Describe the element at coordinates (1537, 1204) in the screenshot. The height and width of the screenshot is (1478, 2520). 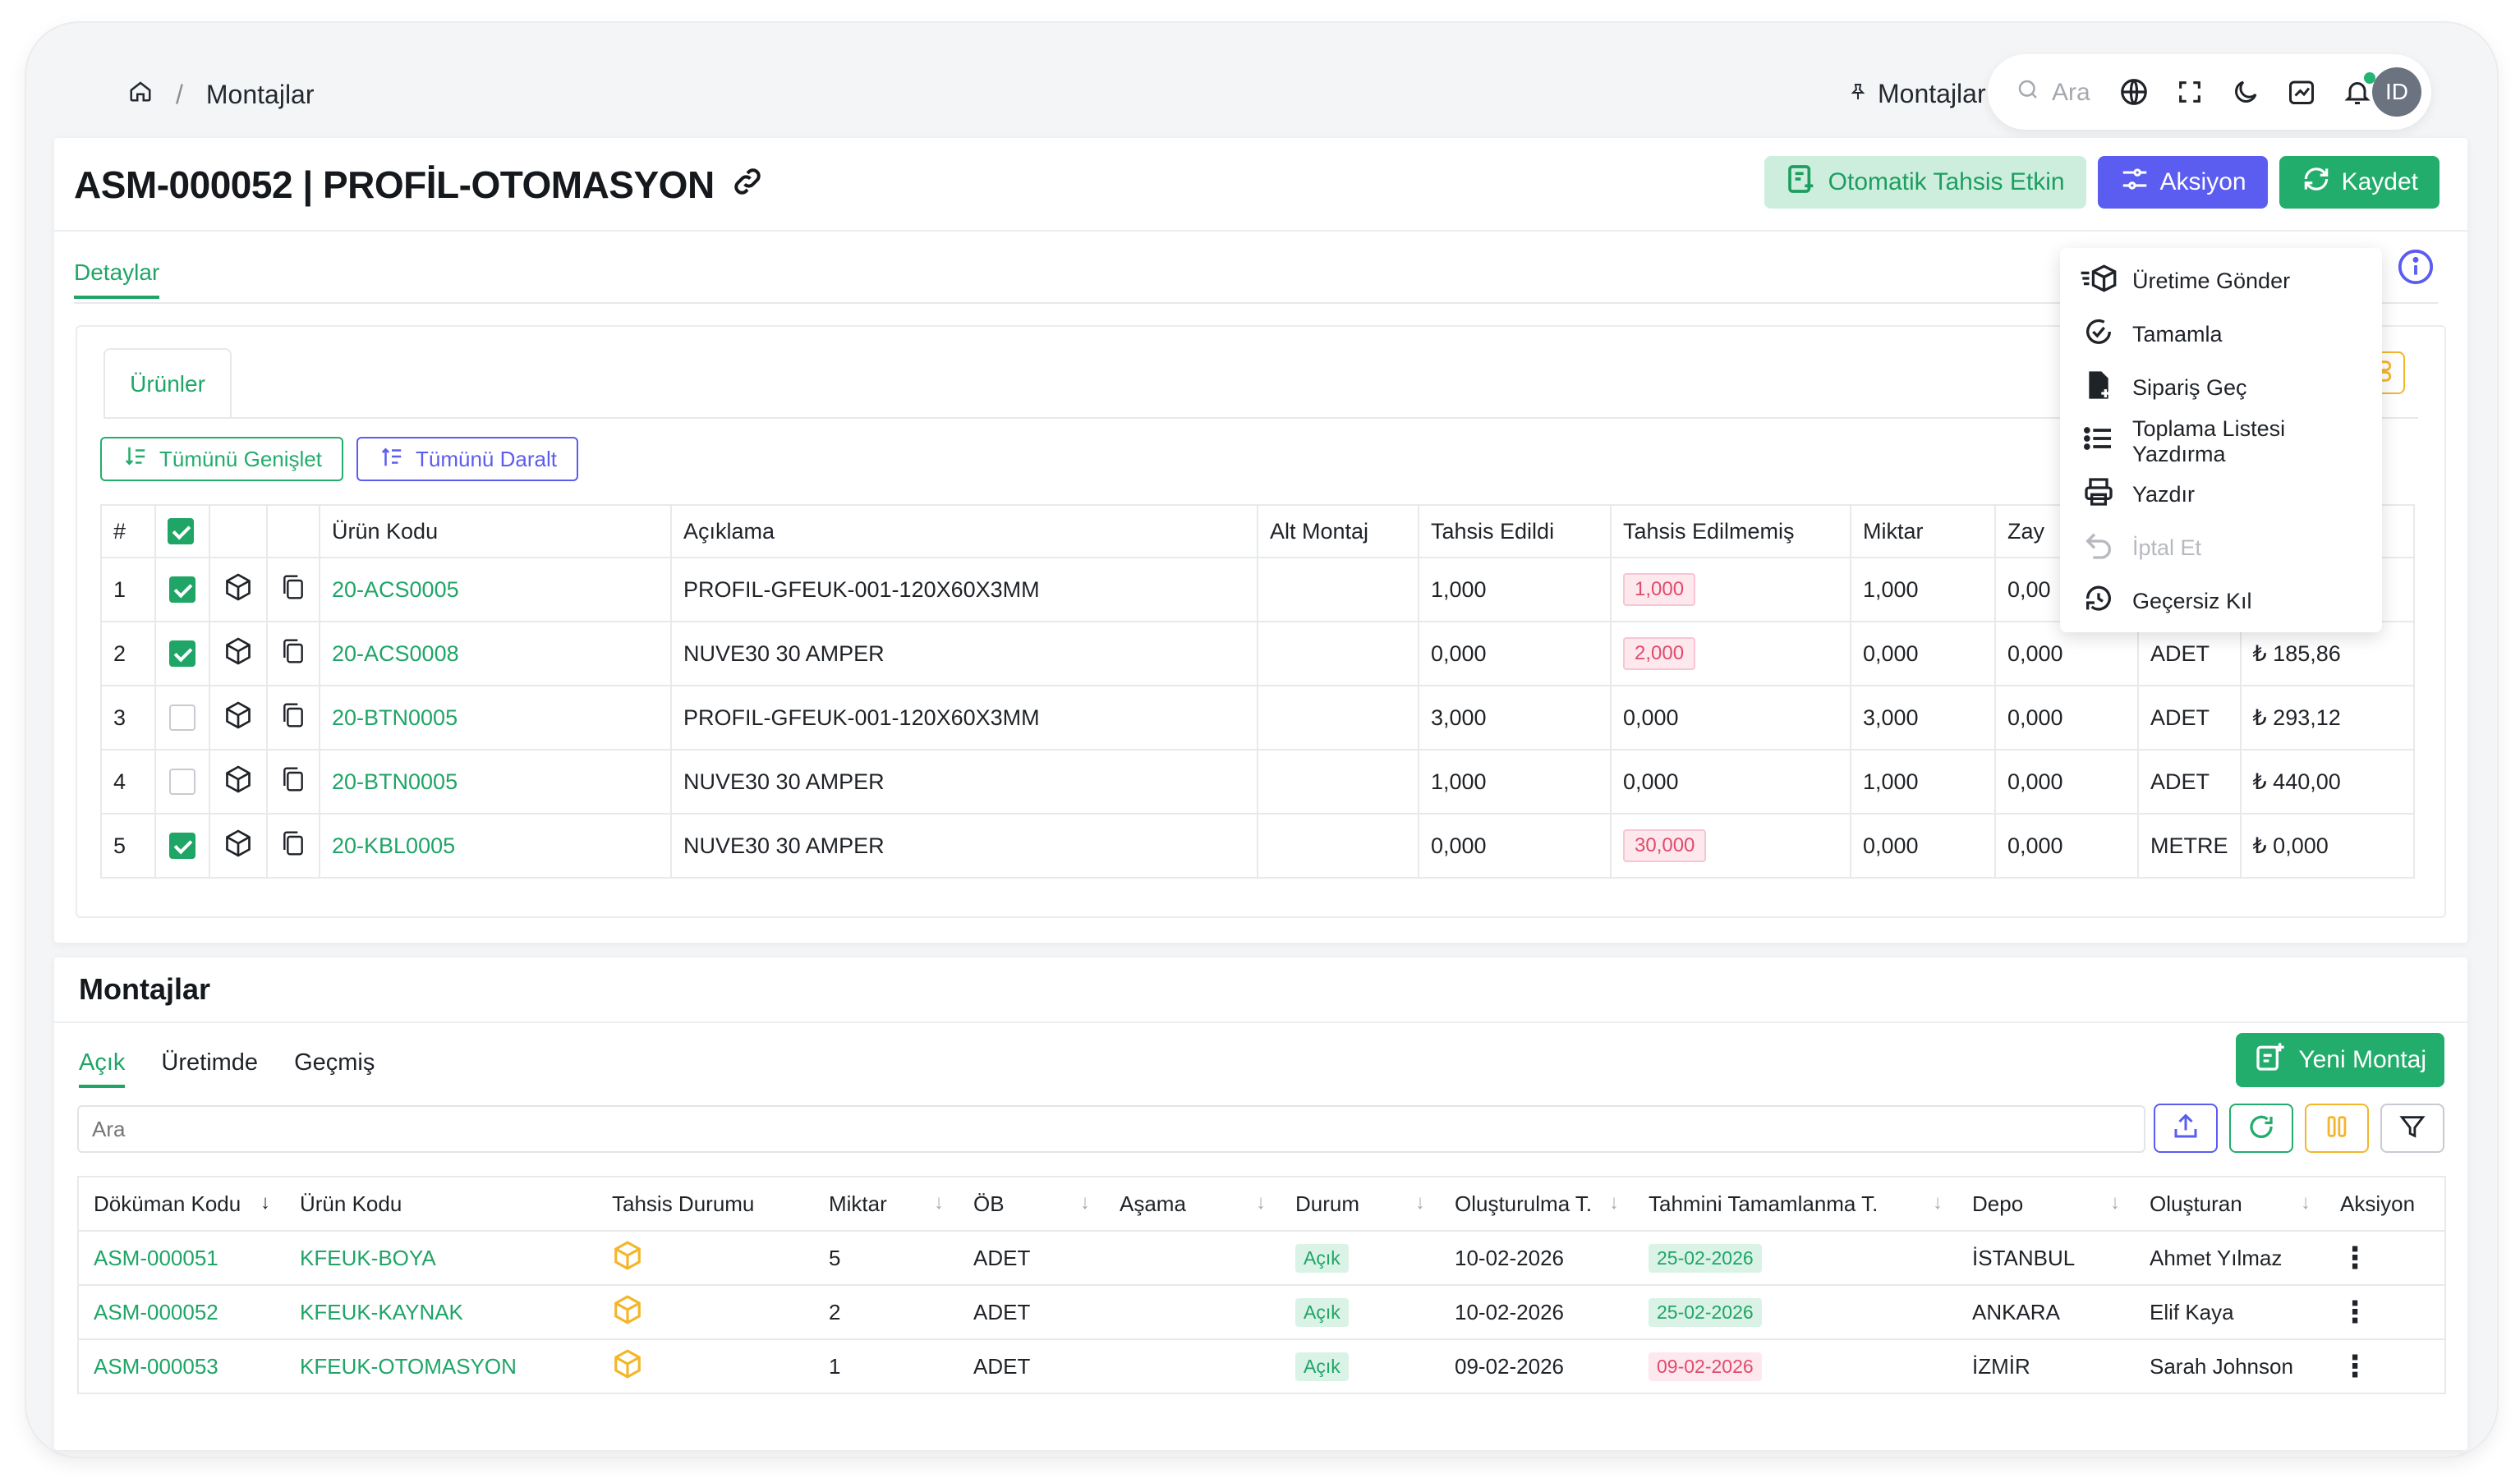
I see `col-created: Oluşturulma T. ↓` at that location.